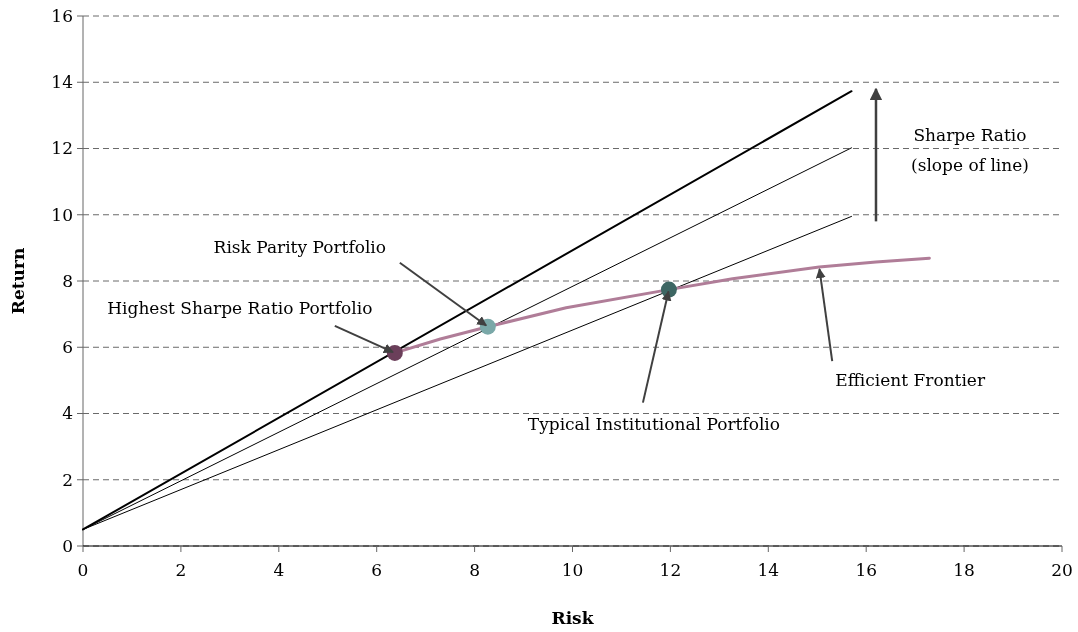 The width and height of the screenshot is (1078, 632). I want to click on x-tick-label: 8, so click(475, 570).